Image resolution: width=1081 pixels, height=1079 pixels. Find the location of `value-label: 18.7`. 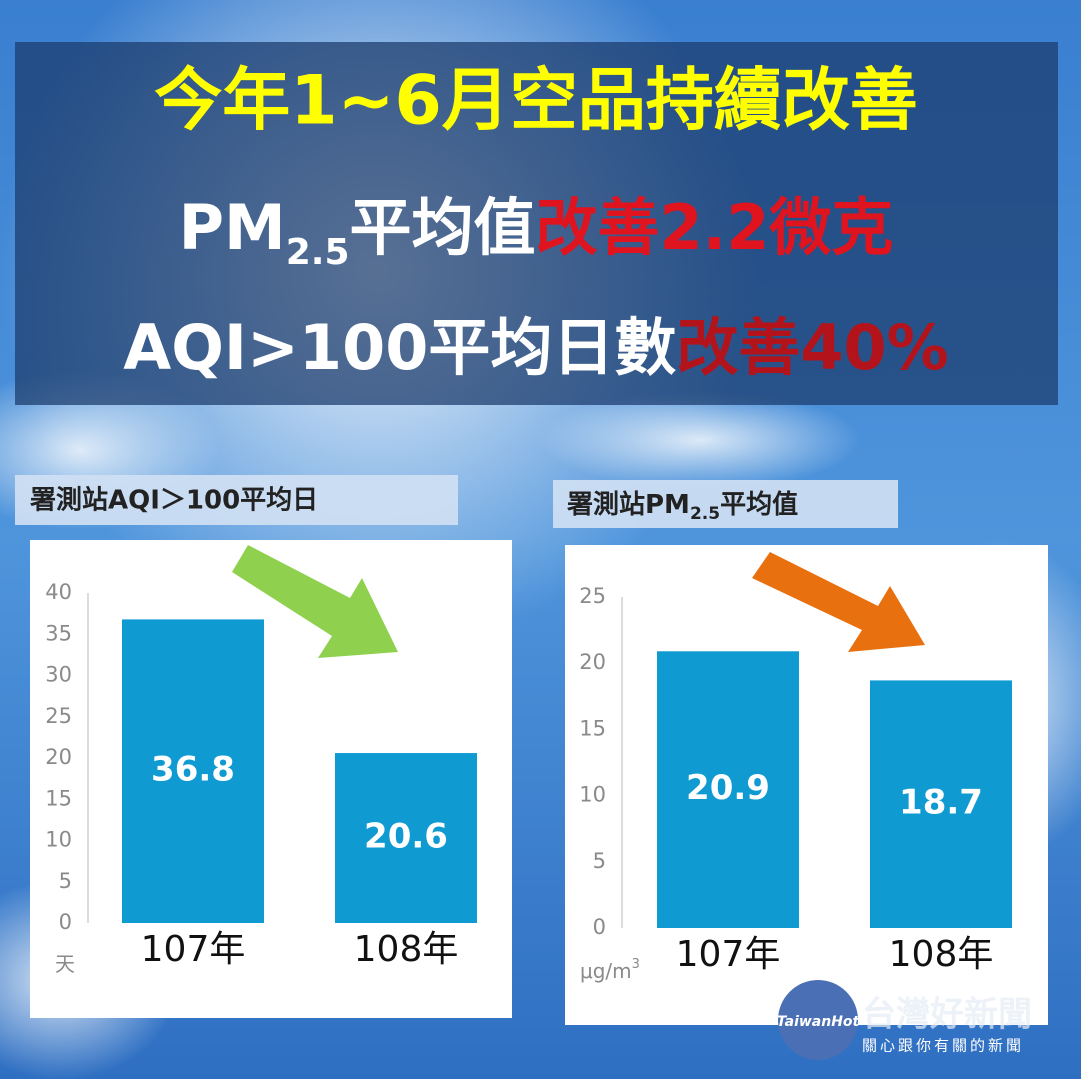

value-label: 18.7 is located at coordinates (941, 803).